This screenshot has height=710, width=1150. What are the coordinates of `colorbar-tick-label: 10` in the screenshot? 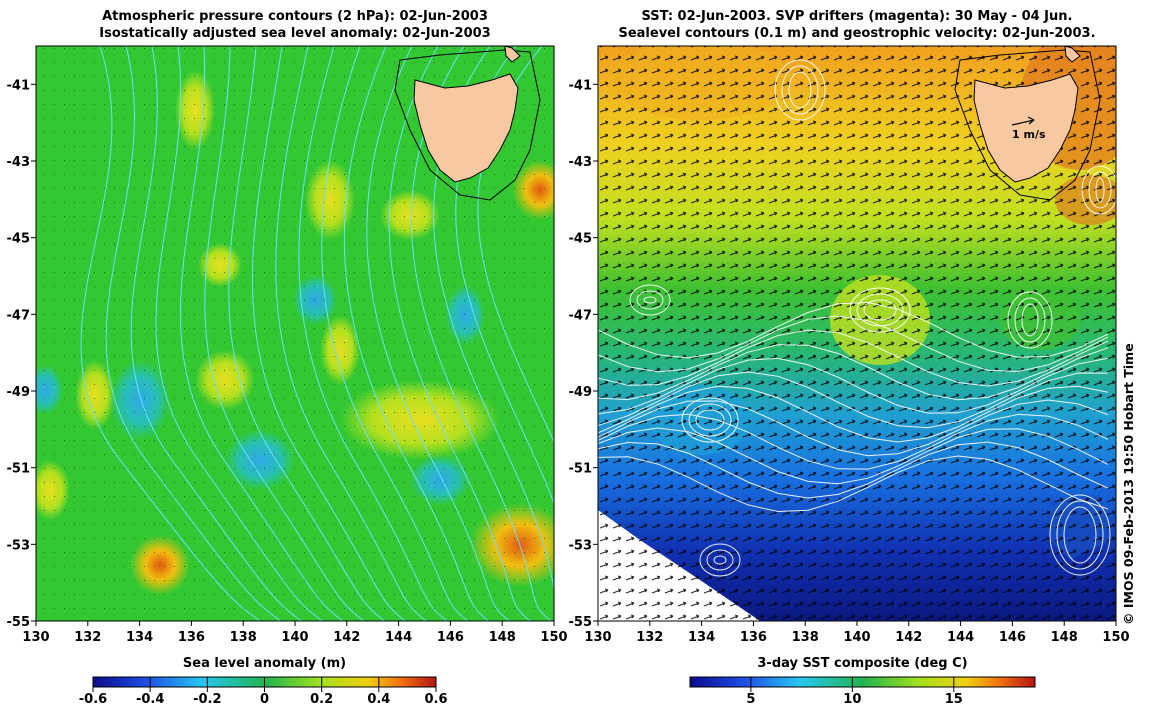 It's located at (852, 699).